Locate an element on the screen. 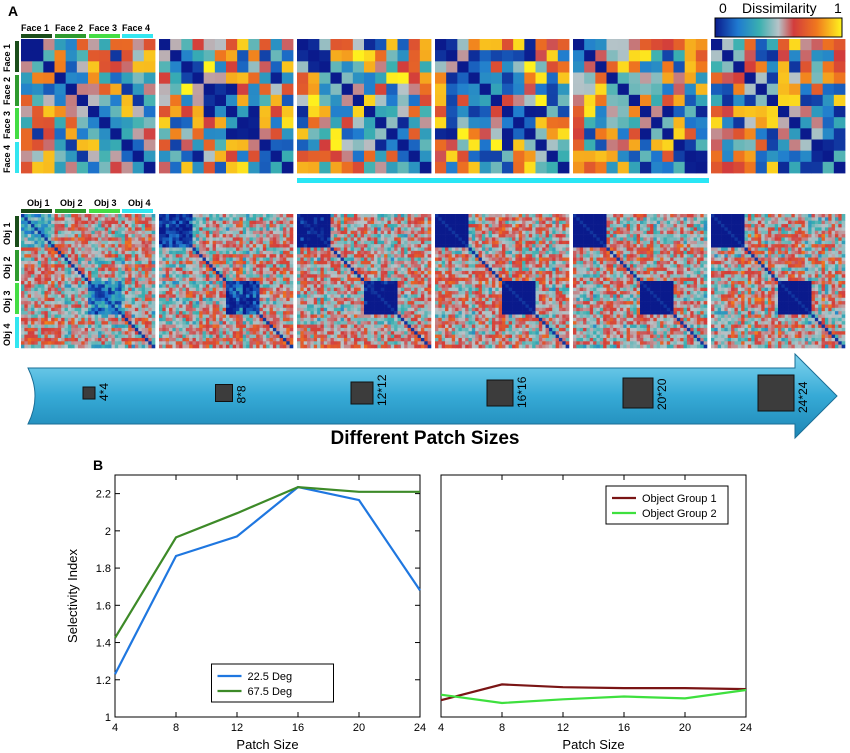 This screenshot has width=850, height=753. y-tick-label: 1.4 is located at coordinates (103, 644).